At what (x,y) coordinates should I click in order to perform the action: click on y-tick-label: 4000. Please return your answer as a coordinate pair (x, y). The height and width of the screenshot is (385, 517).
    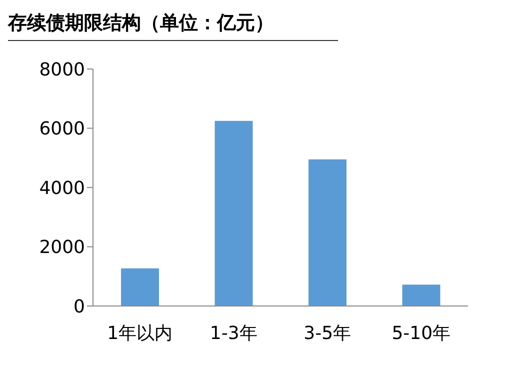
    Looking at the image, I should click on (62, 188).